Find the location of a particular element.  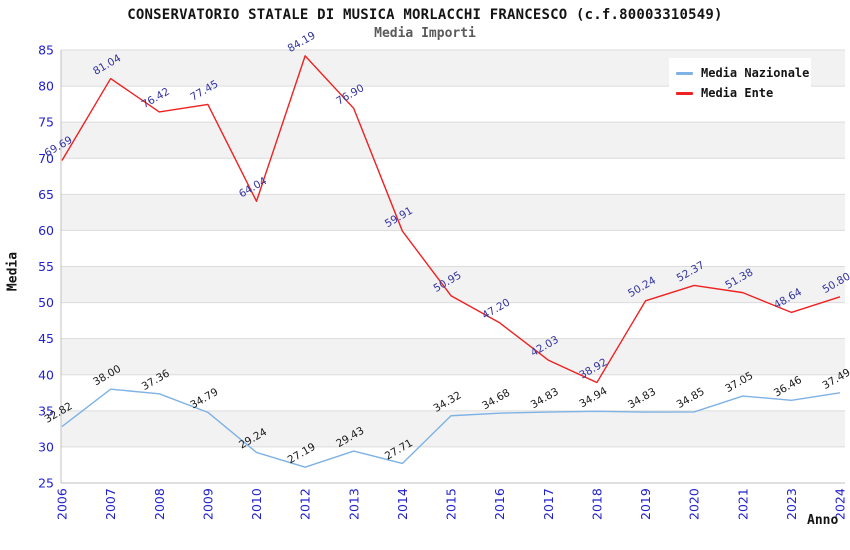

x-tick-label: 2024 is located at coordinates (840, 504).